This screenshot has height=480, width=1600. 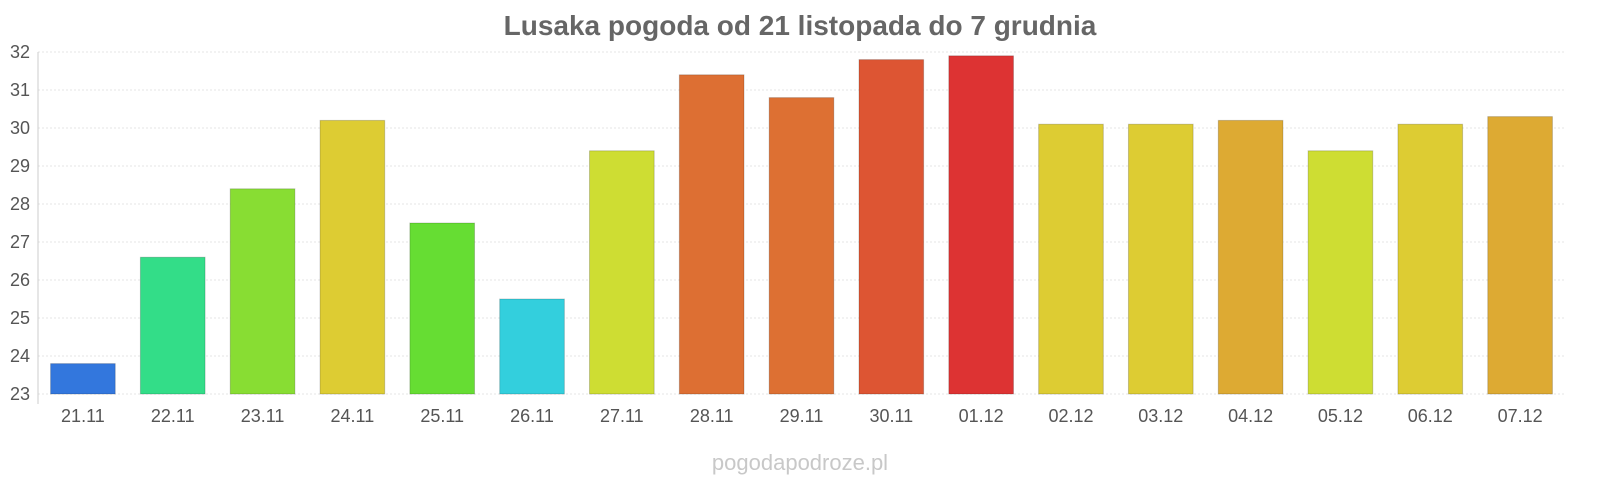 What do you see at coordinates (20, 356) in the screenshot?
I see `y-tick-label: 24` at bounding box center [20, 356].